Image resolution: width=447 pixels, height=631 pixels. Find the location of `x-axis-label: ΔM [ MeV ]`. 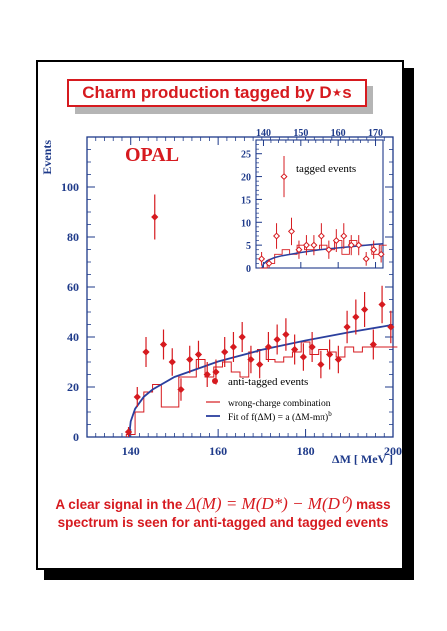

x-axis-label: ΔM [ MeV ] is located at coordinates (362, 459).